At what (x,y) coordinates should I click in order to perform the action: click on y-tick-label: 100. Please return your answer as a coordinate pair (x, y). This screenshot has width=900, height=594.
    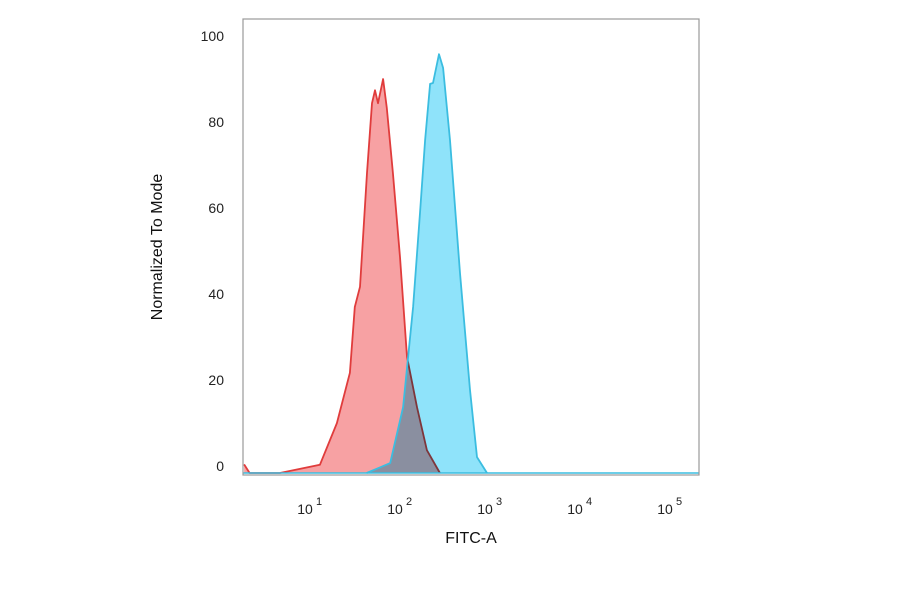
    Looking at the image, I should click on (213, 36).